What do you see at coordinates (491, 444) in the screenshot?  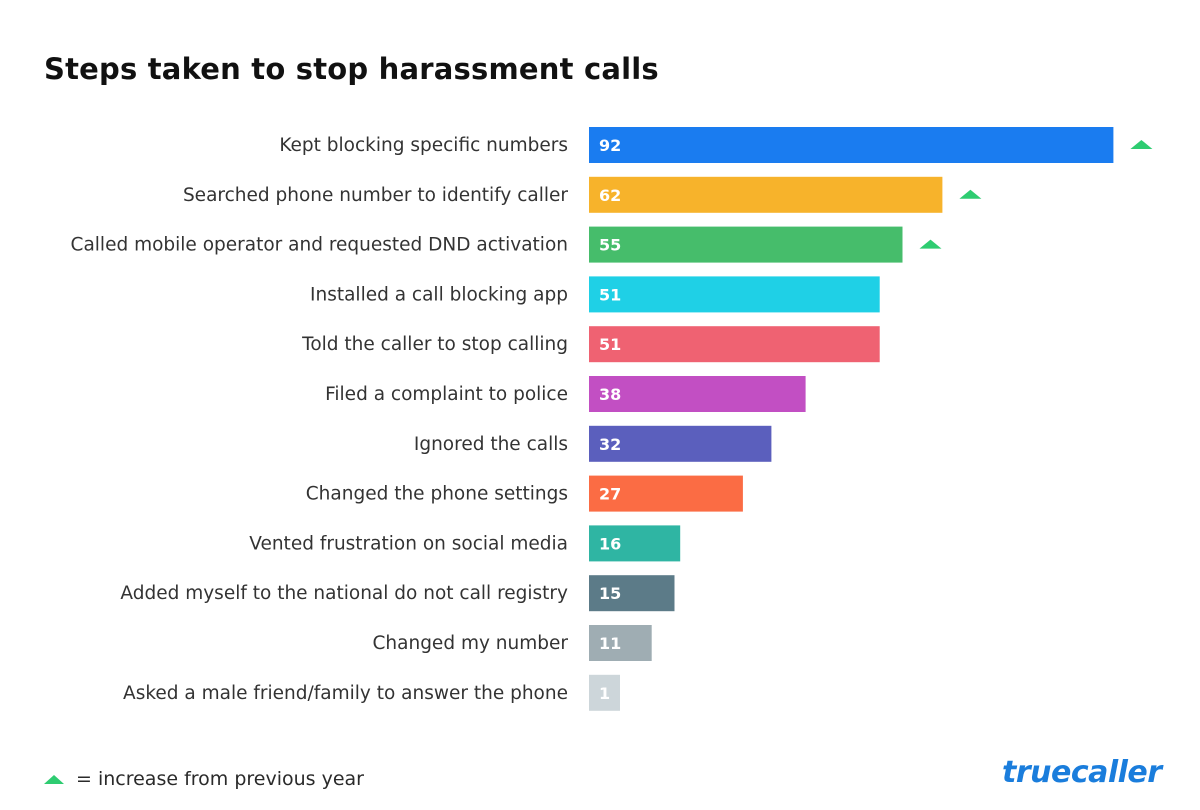 I see `category-label: Ignored the calls` at bounding box center [491, 444].